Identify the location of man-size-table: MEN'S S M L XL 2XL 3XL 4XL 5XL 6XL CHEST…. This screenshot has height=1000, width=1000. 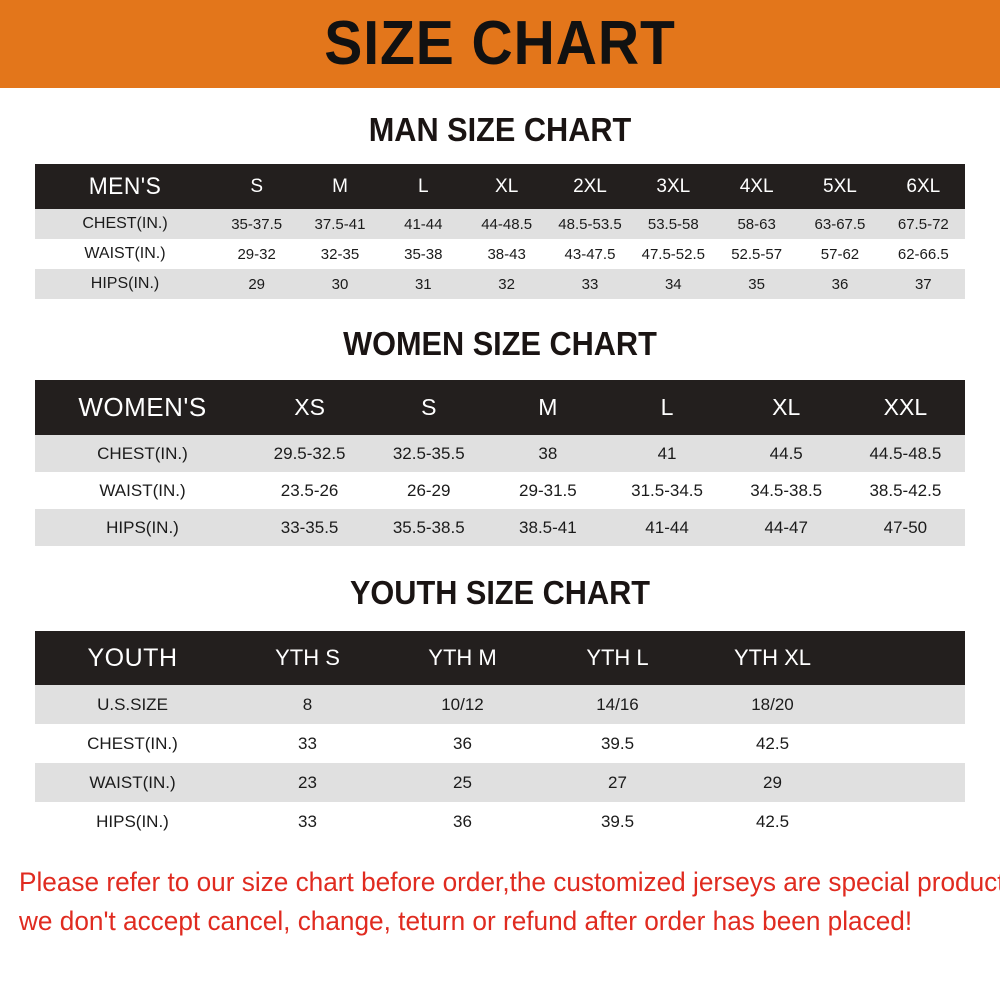
(500, 231).